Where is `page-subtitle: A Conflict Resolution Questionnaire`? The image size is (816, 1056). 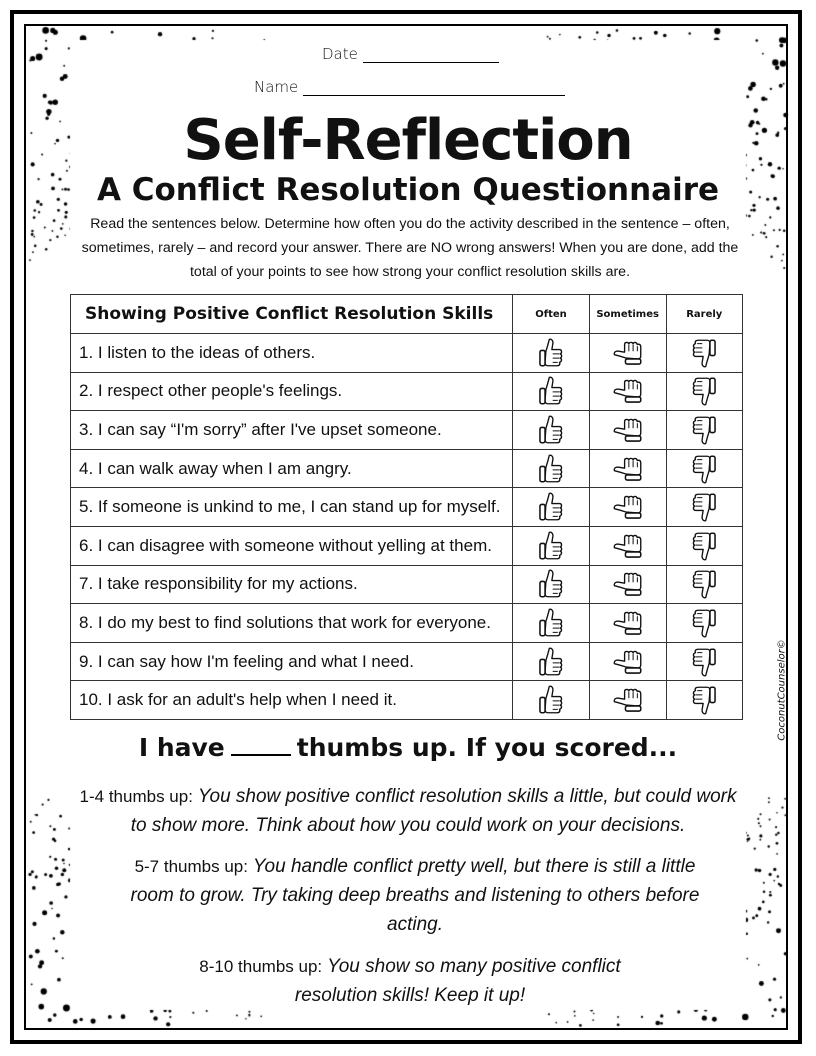
page-subtitle: A Conflict Resolution Questionnaire is located at coordinates (408, 190).